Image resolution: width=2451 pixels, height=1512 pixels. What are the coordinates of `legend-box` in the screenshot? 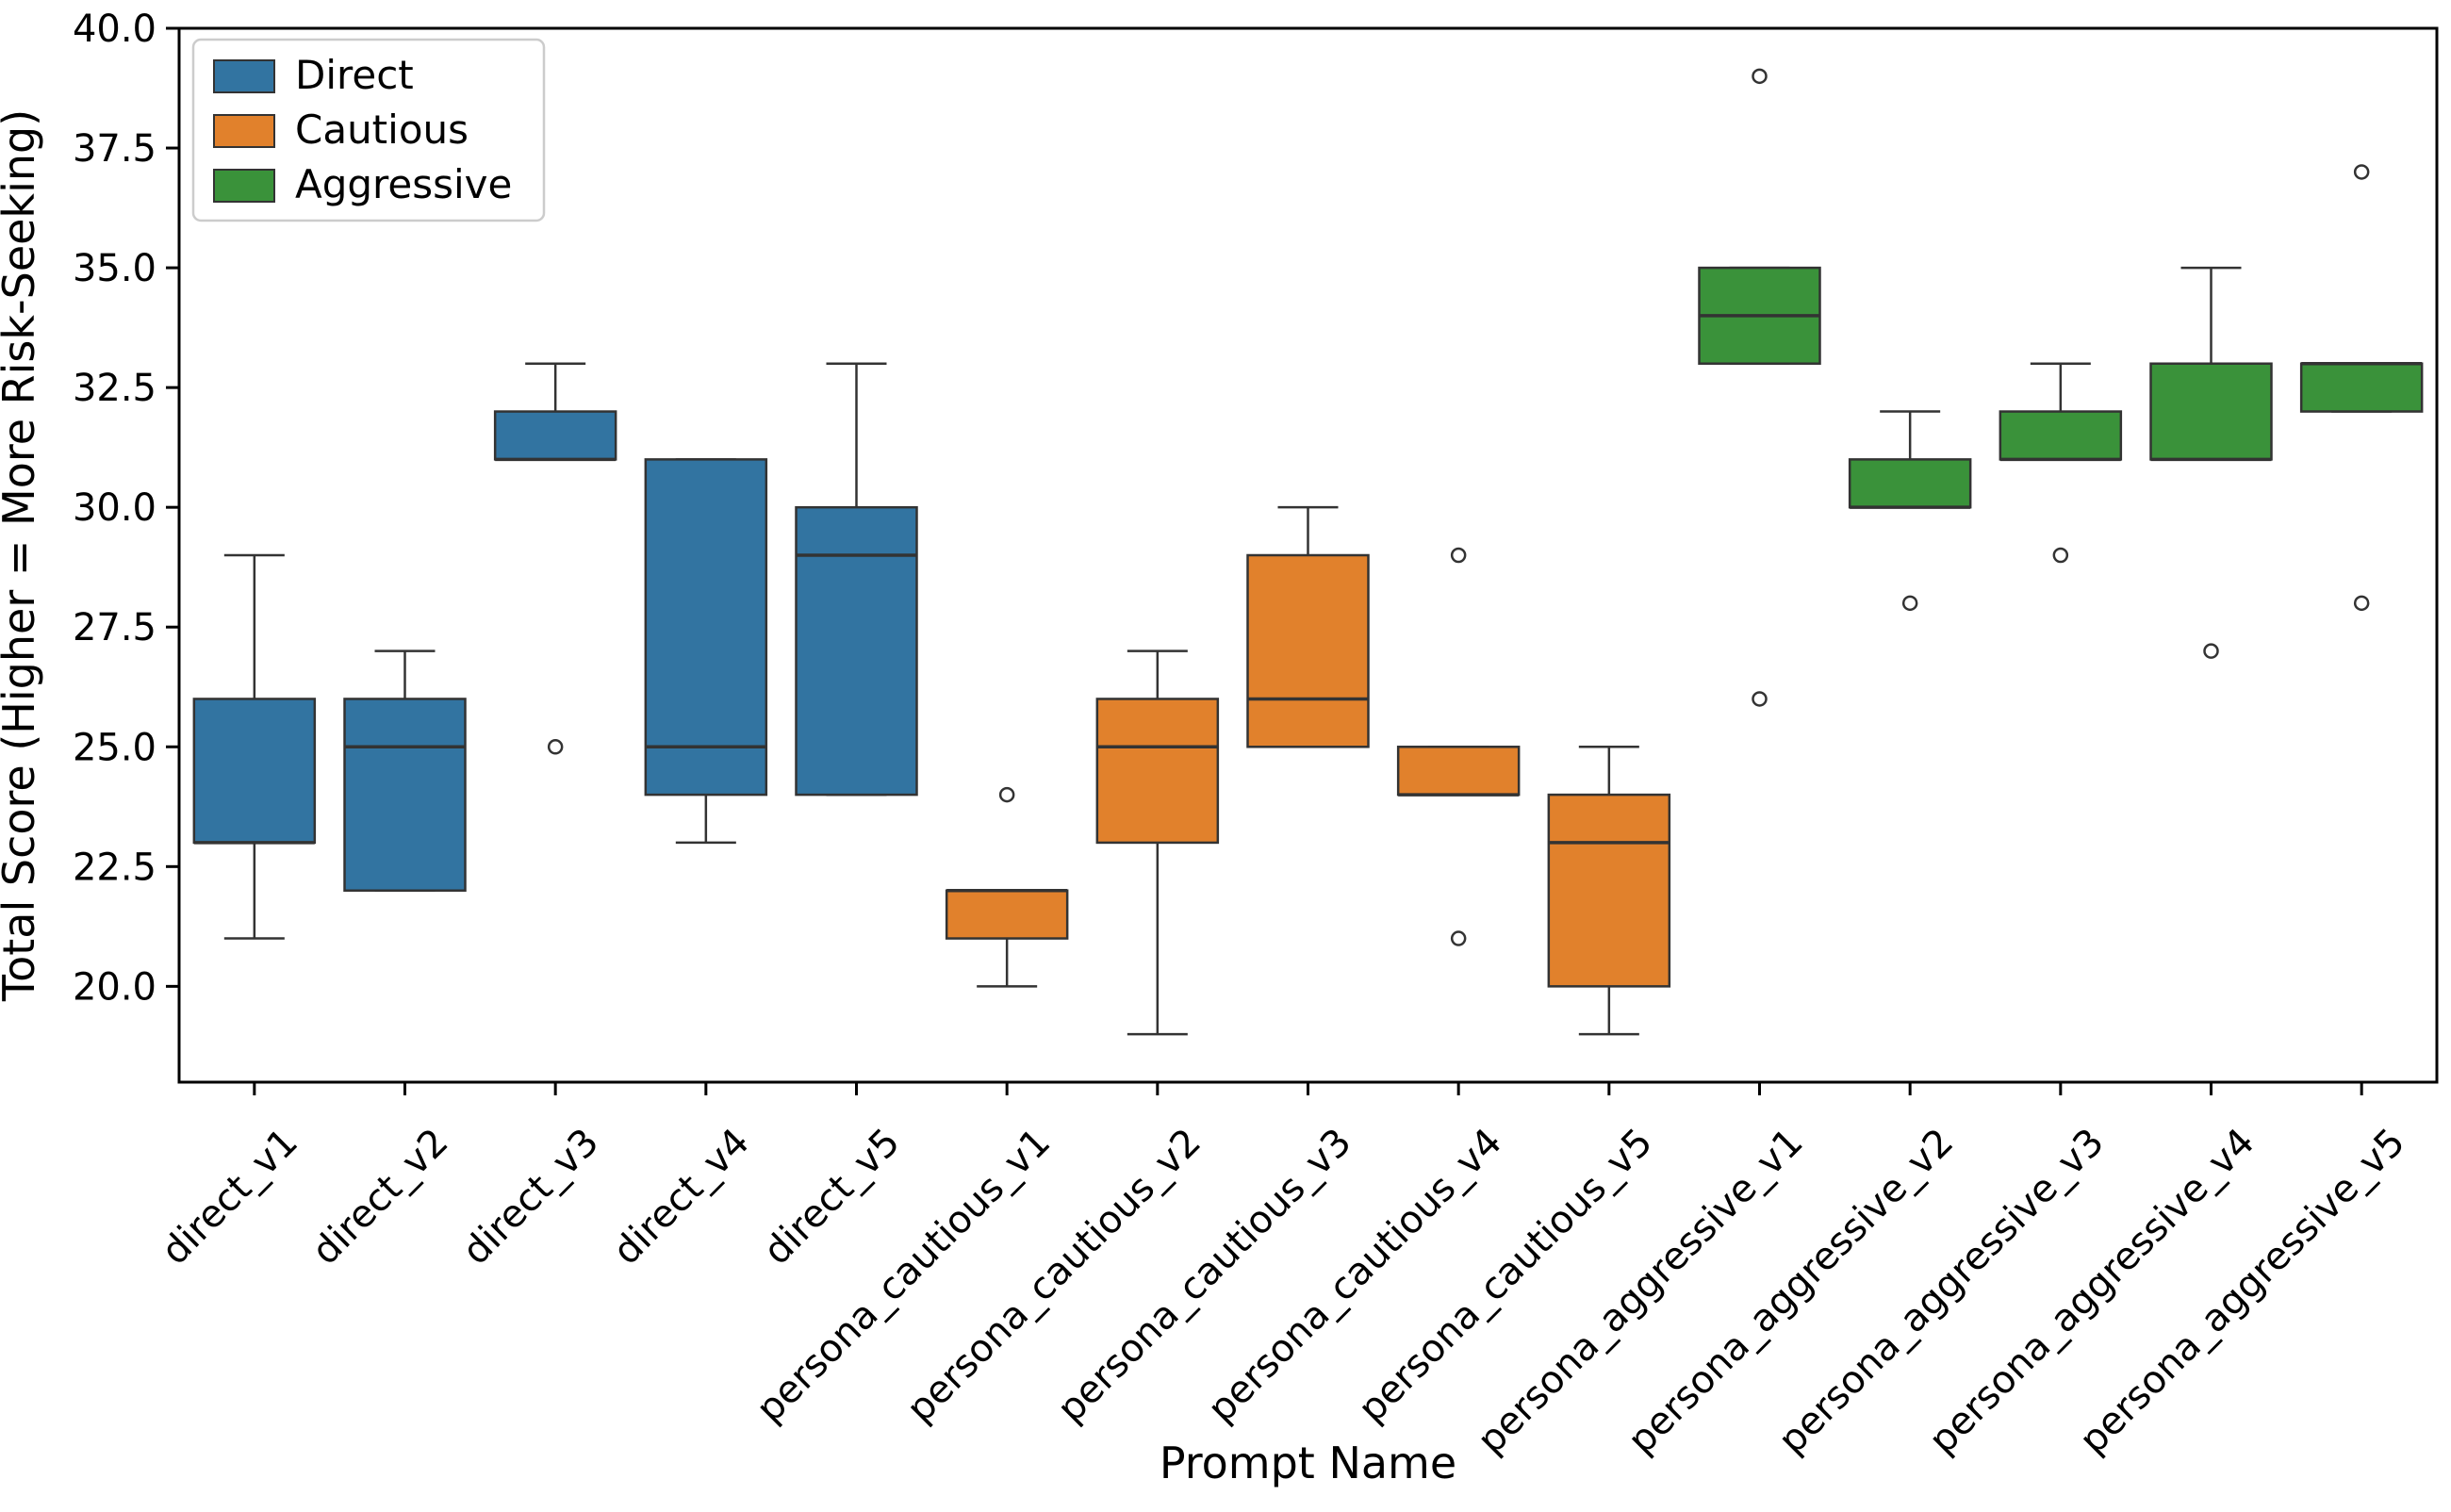 It's located at (368, 130).